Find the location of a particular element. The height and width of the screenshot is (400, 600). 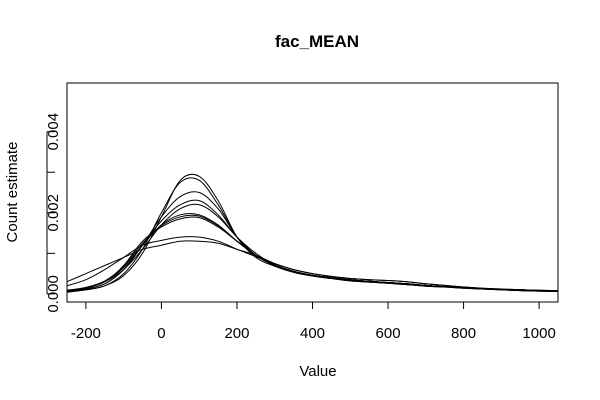

x-tick-label: 600 is located at coordinates (388, 333).